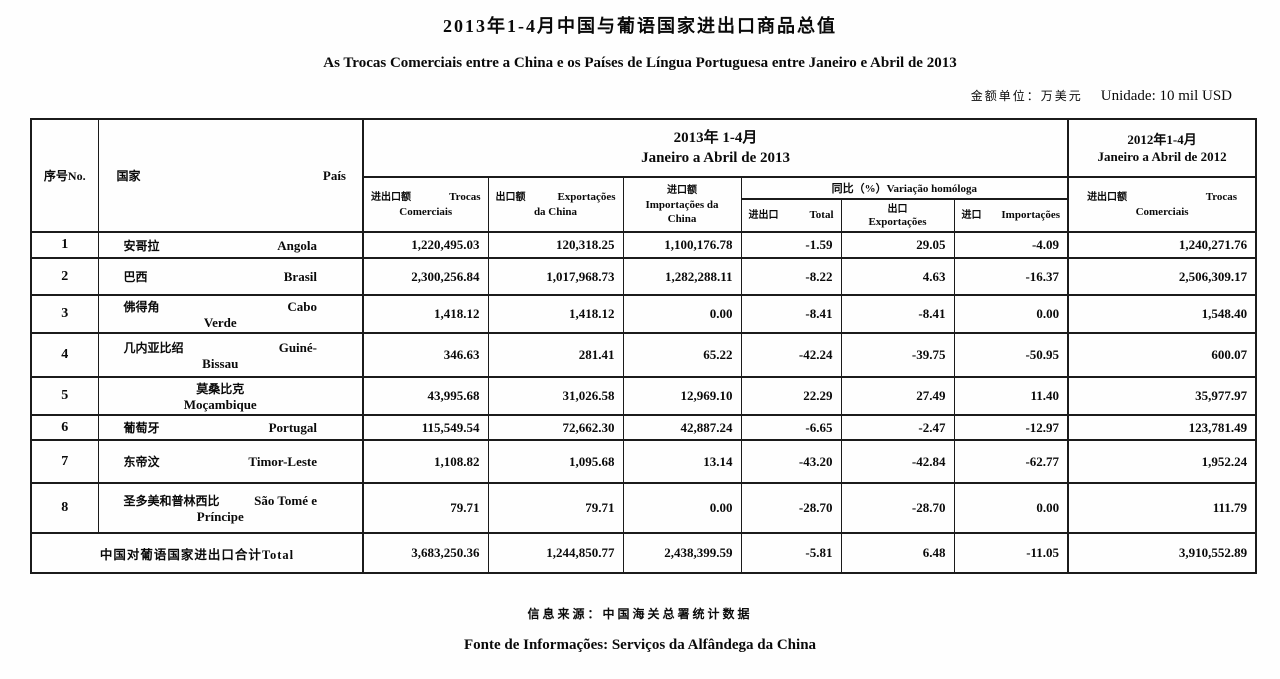 The width and height of the screenshot is (1280, 679). What do you see at coordinates (1162, 139) in the screenshot?
I see `period-2012-cn: 2012年1-4月` at bounding box center [1162, 139].